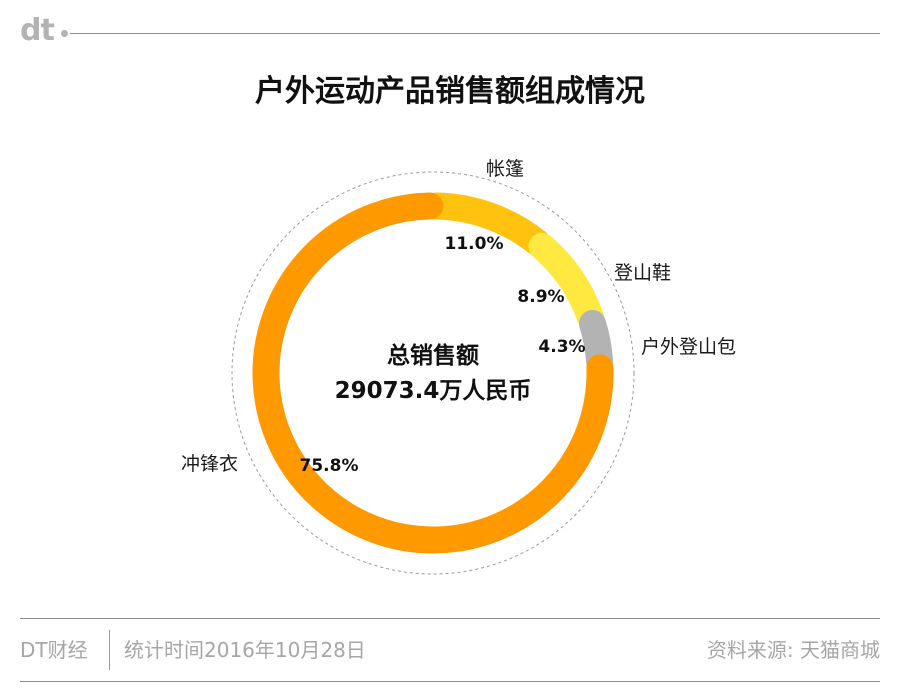 This screenshot has height=689, width=900. Describe the element at coordinates (109, 650) in the screenshot. I see `footer-divider` at that location.